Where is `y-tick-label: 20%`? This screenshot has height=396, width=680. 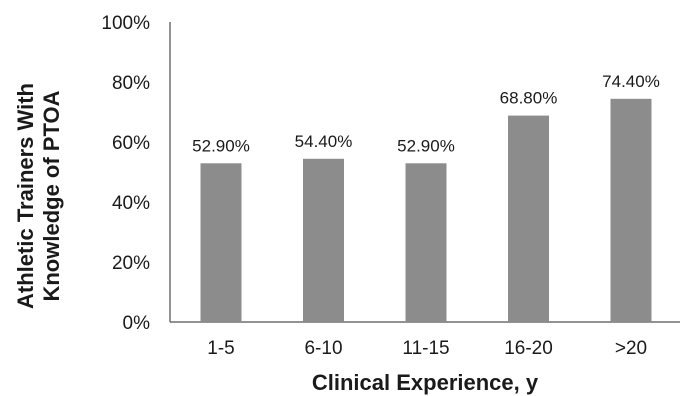
y-tick-label: 20% is located at coordinates (131, 263).